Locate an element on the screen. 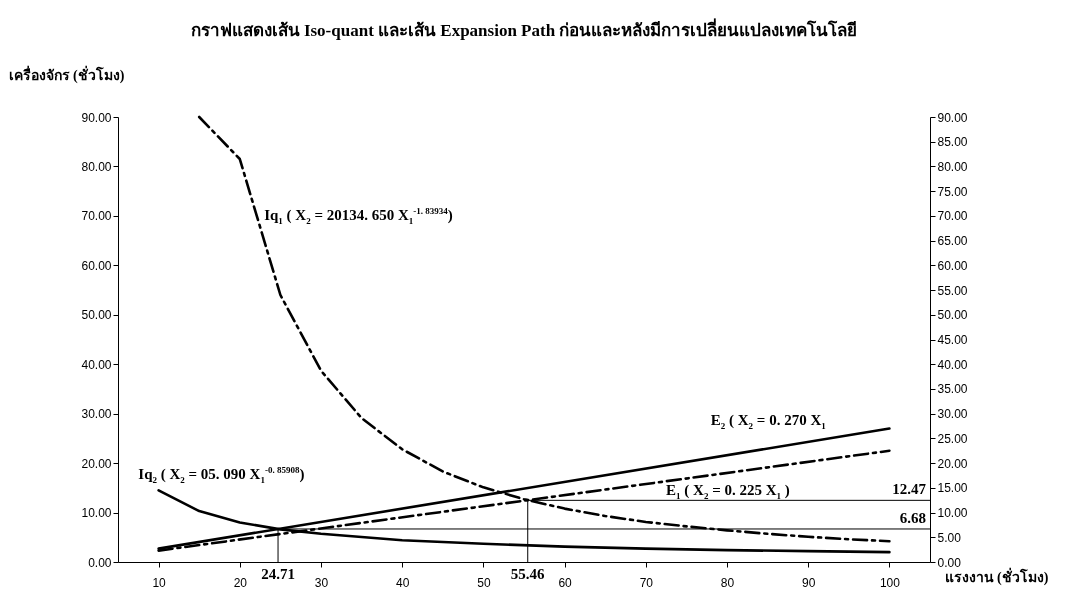  annotation: Iq$_{1}$ ( X$_{2}$ = 20134. 650 X$_{1}$$^{-1. 83934}$) is located at coordinates (358, 215).